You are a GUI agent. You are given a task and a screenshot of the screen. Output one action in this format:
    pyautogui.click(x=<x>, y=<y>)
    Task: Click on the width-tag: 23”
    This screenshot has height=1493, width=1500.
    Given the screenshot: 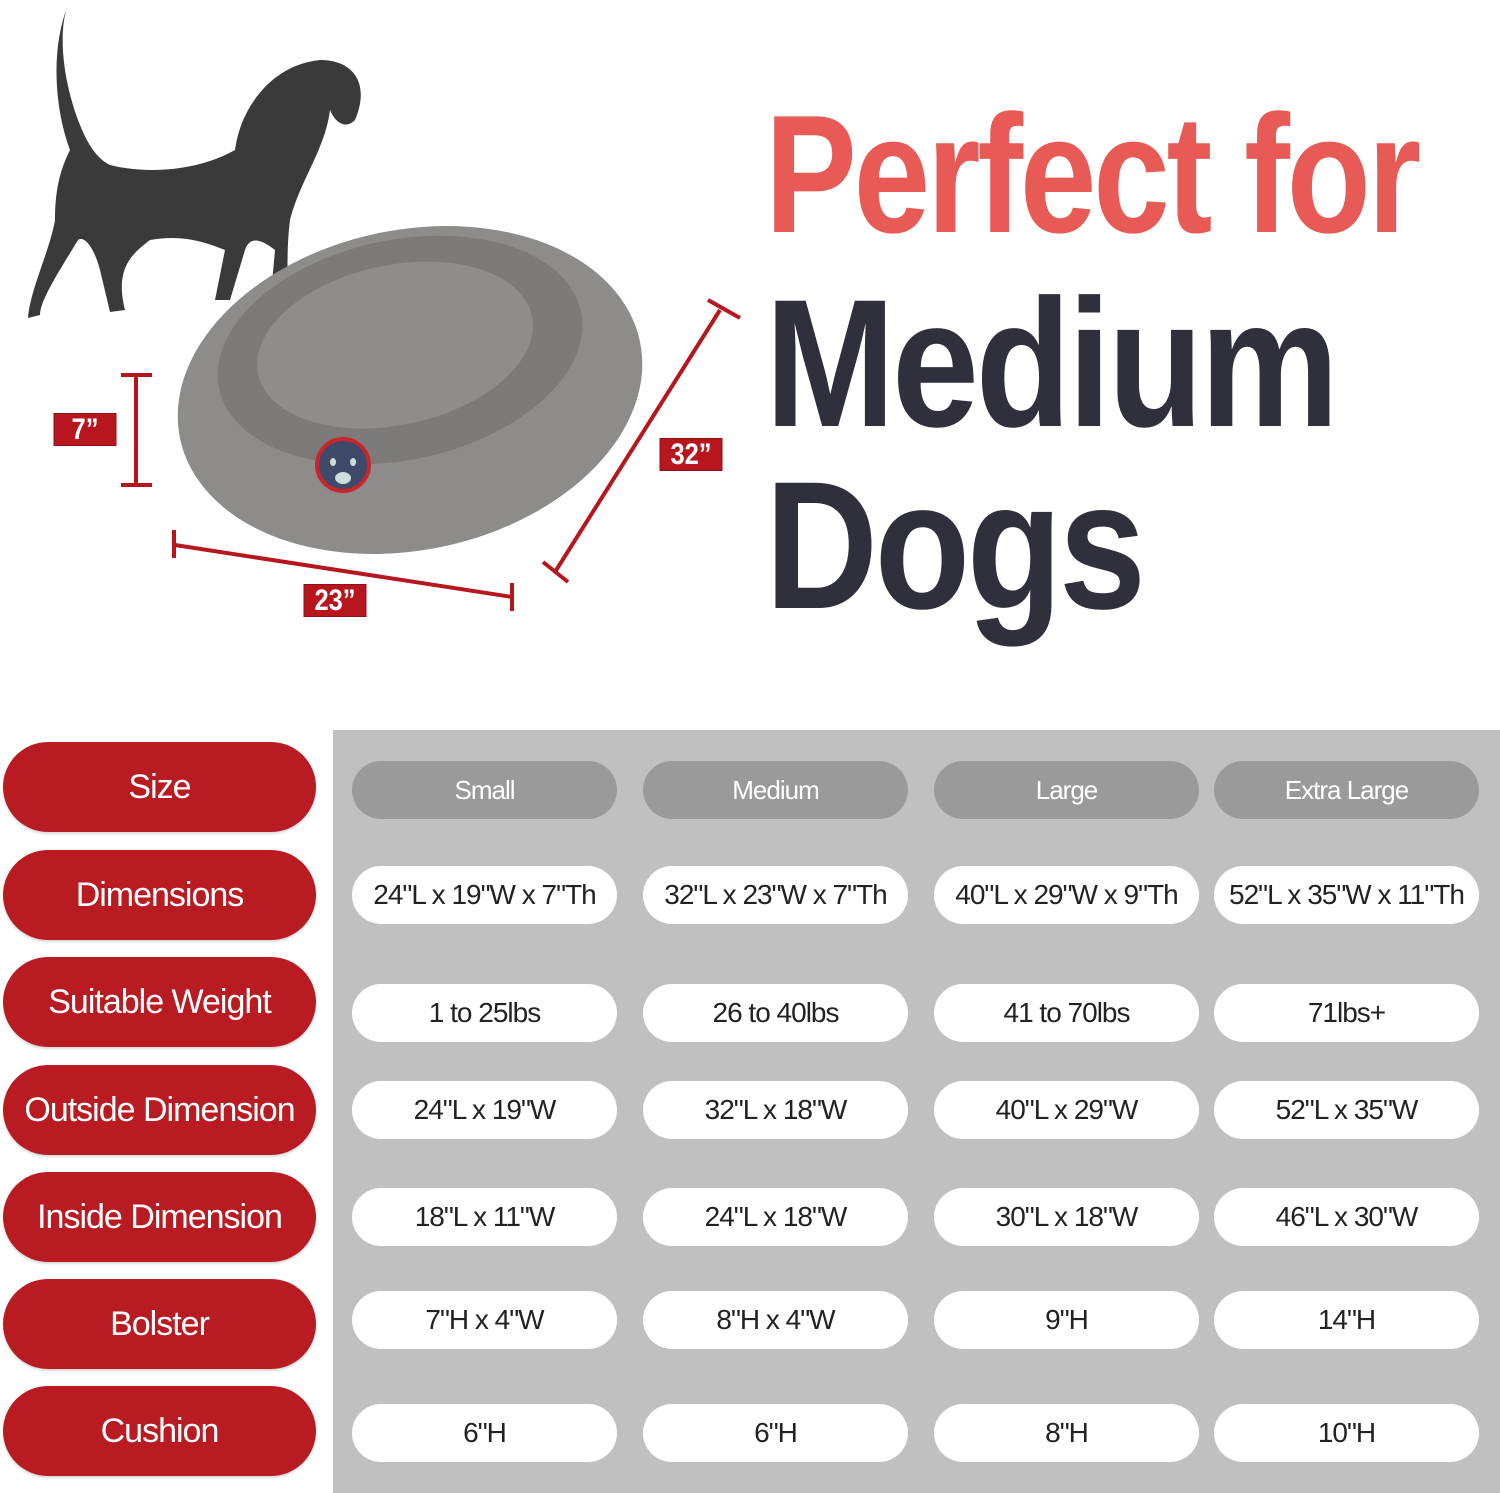 What is the action you would take?
    pyautogui.click(x=335, y=600)
    